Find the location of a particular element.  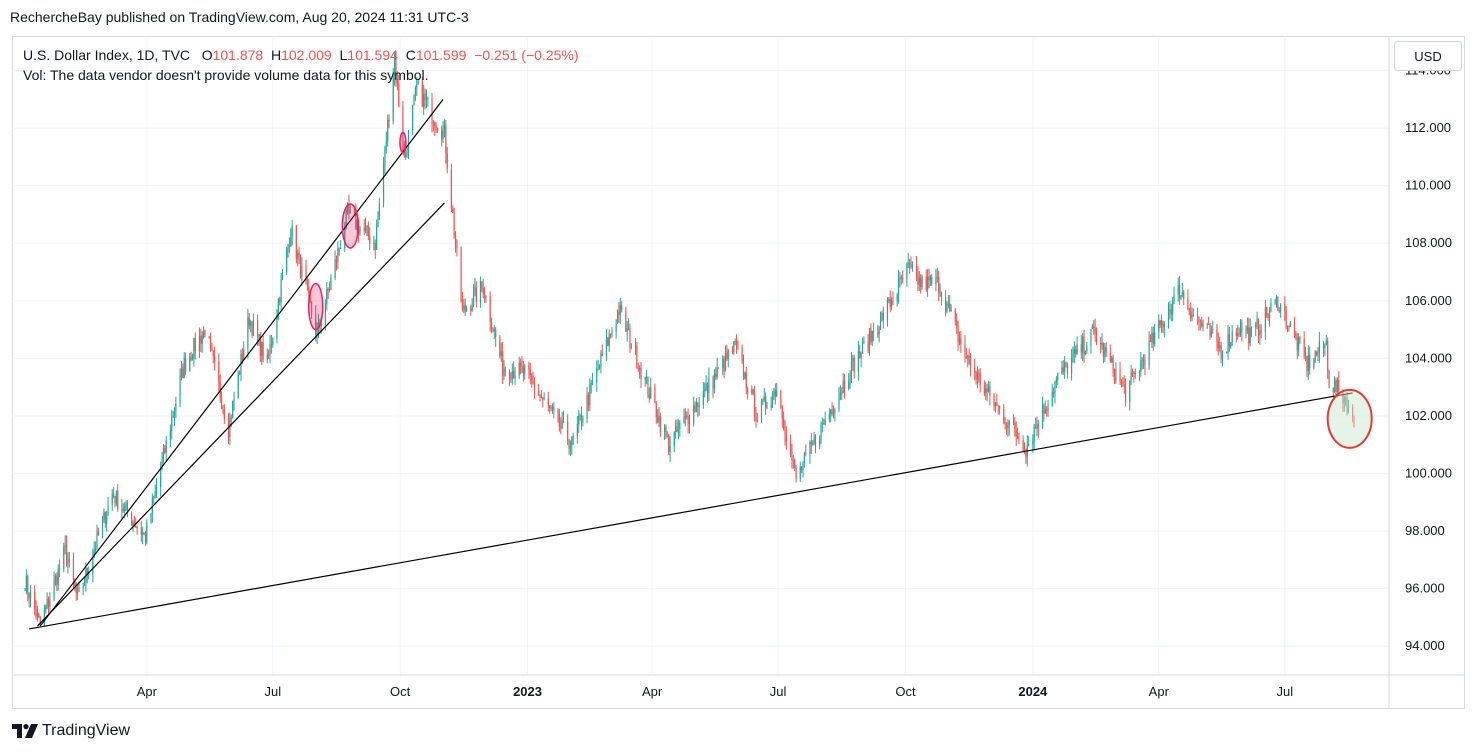

price-tick-label: 108.000 is located at coordinates (1428, 242).